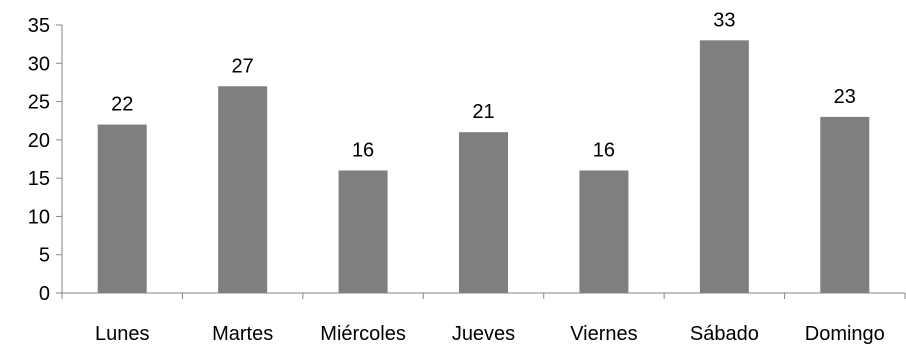 The image size is (906, 347). Describe the element at coordinates (483, 334) in the screenshot. I see `x-category-label: Jueves` at that location.